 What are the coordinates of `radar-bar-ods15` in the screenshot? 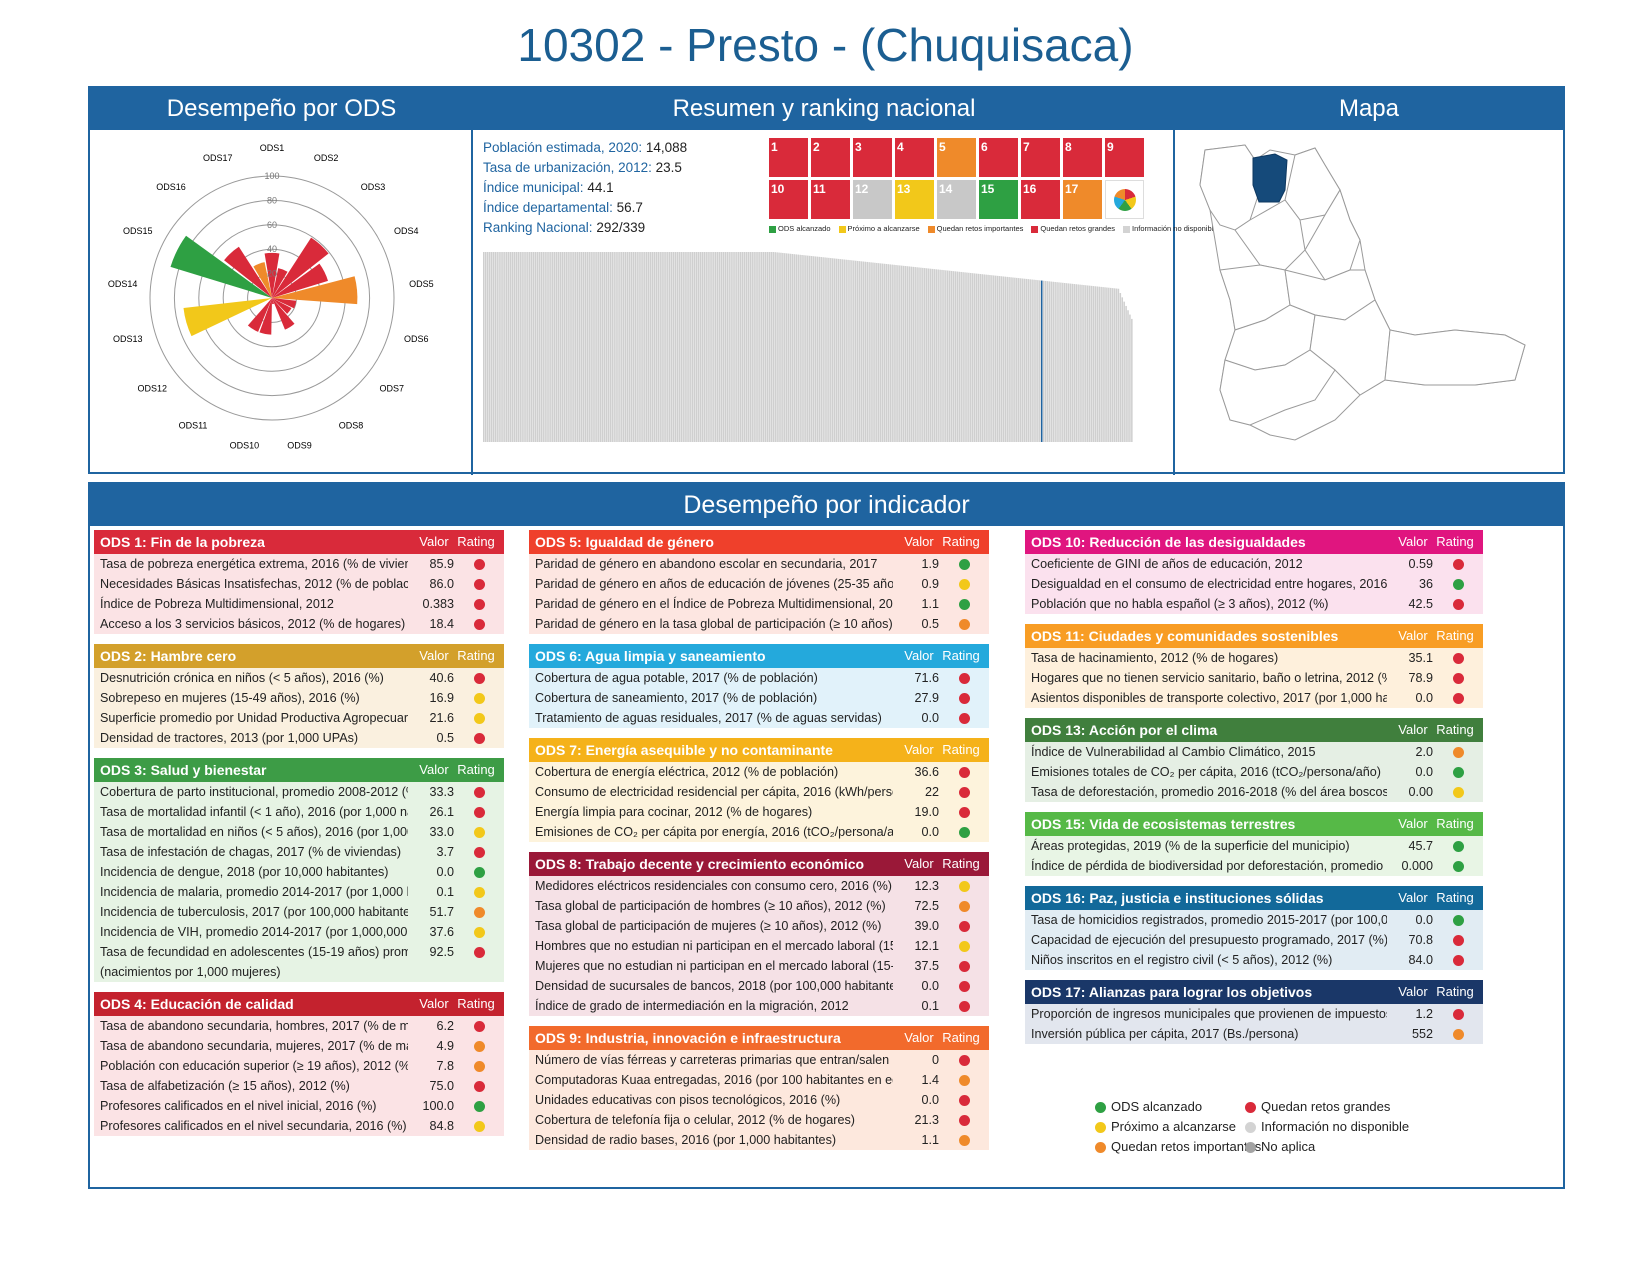 It's located at (221, 266).